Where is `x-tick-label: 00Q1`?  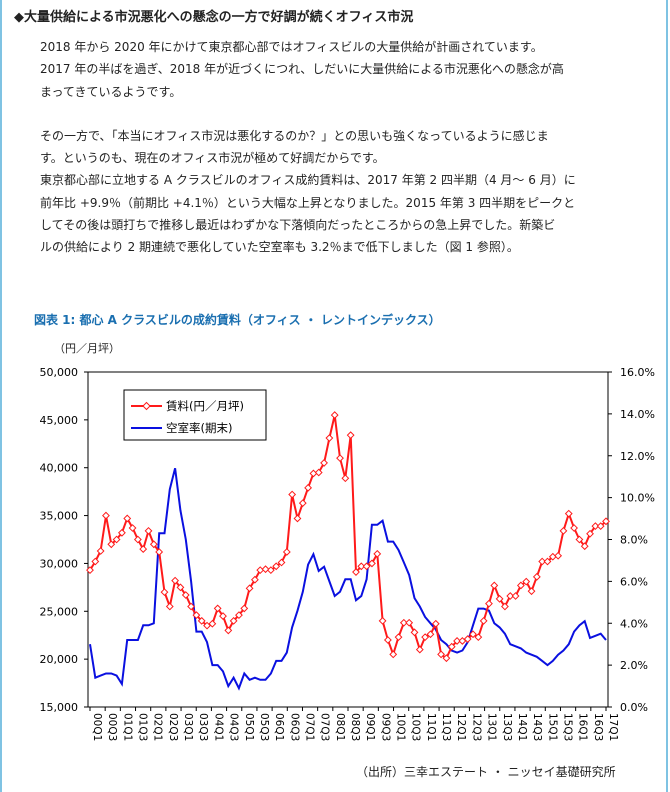 x-tick-label: 00Q1 is located at coordinates (97, 727).